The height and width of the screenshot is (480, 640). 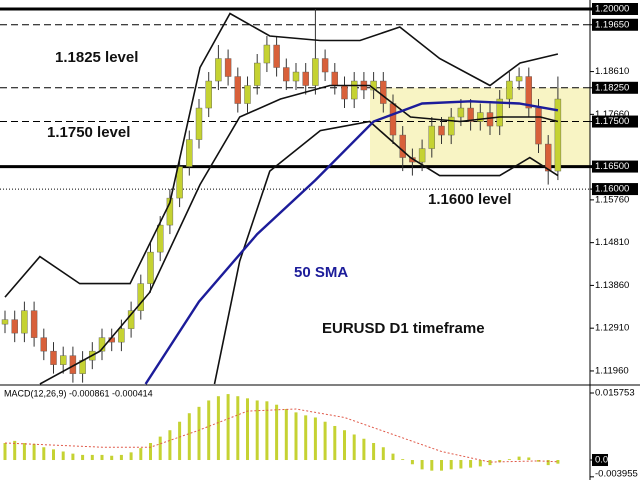 What do you see at coordinates (615, 393) in the screenshot?
I see `y-tick-label: 0.015753` at bounding box center [615, 393].